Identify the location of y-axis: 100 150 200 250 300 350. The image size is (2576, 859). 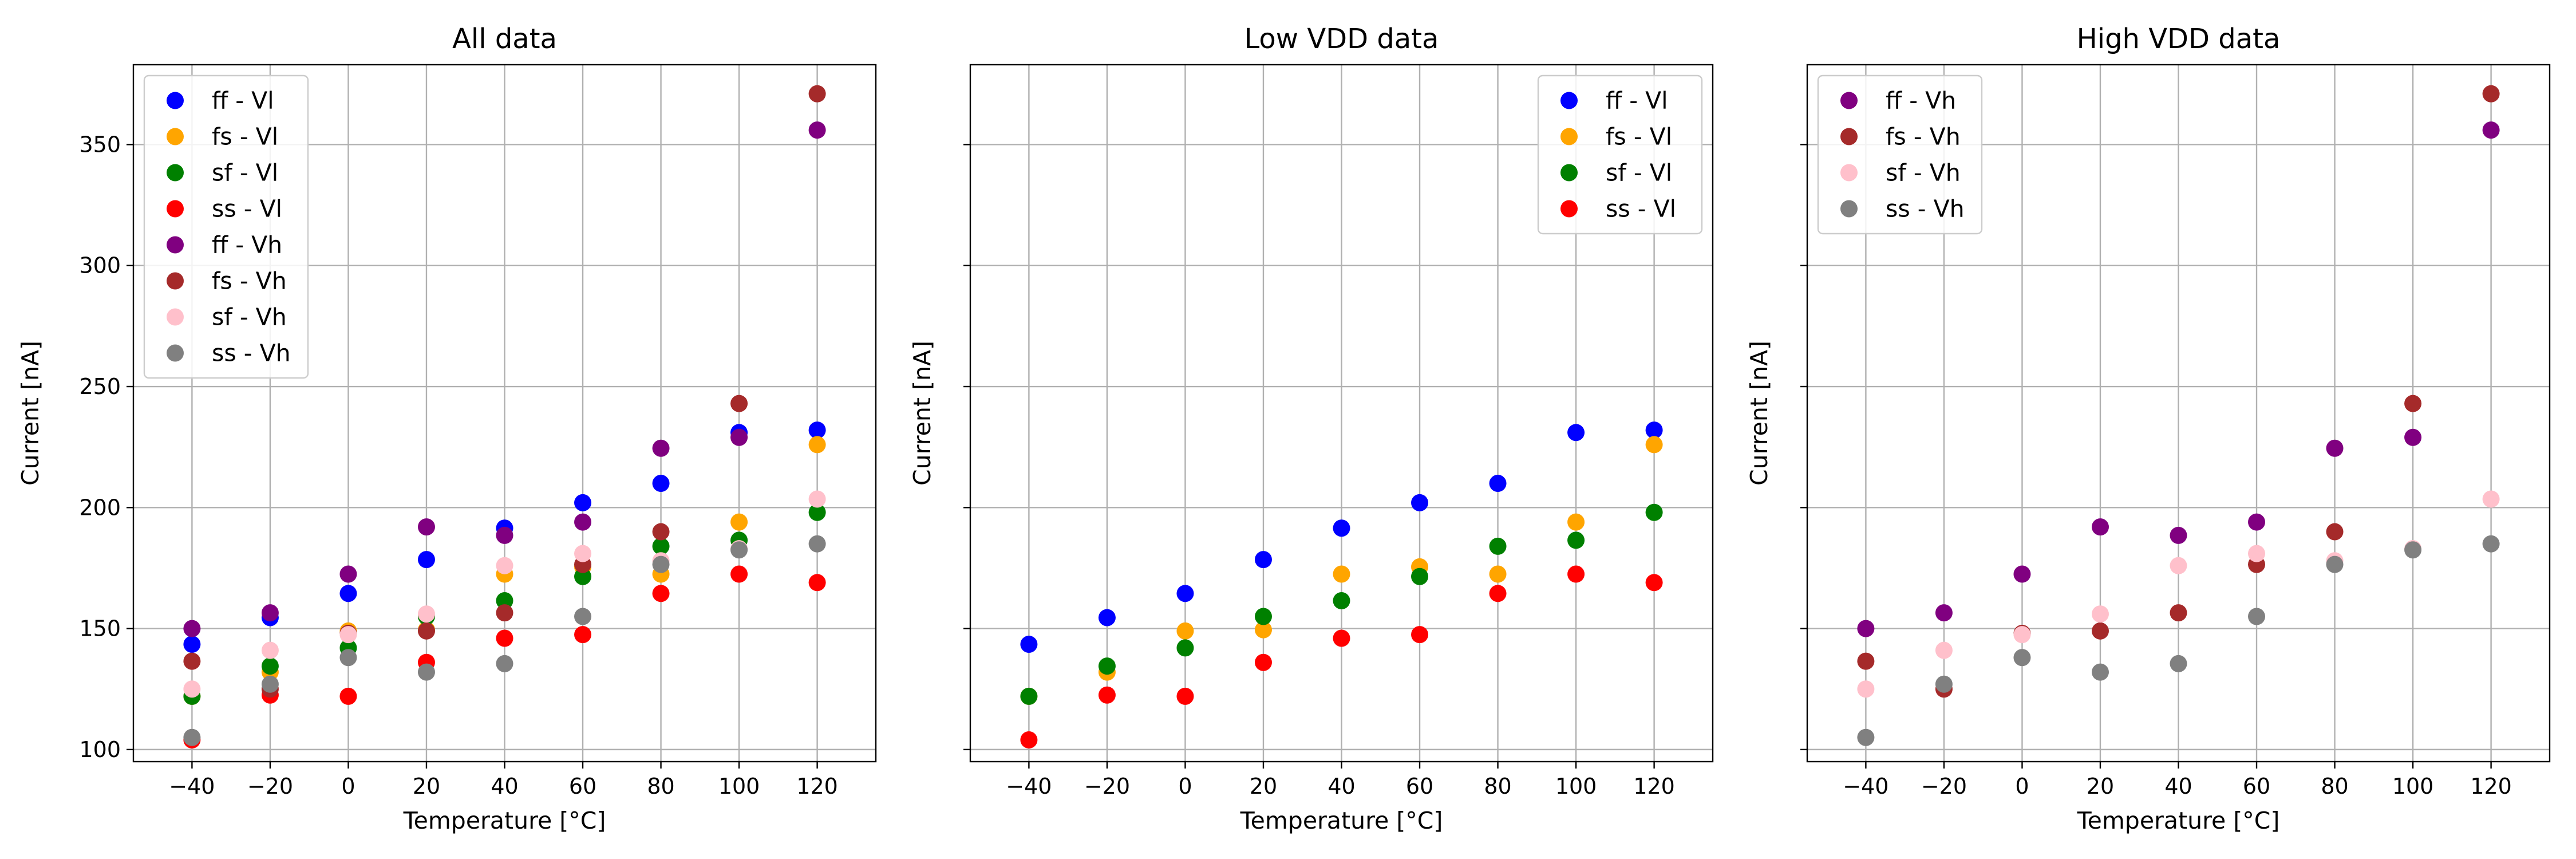
(106, 447).